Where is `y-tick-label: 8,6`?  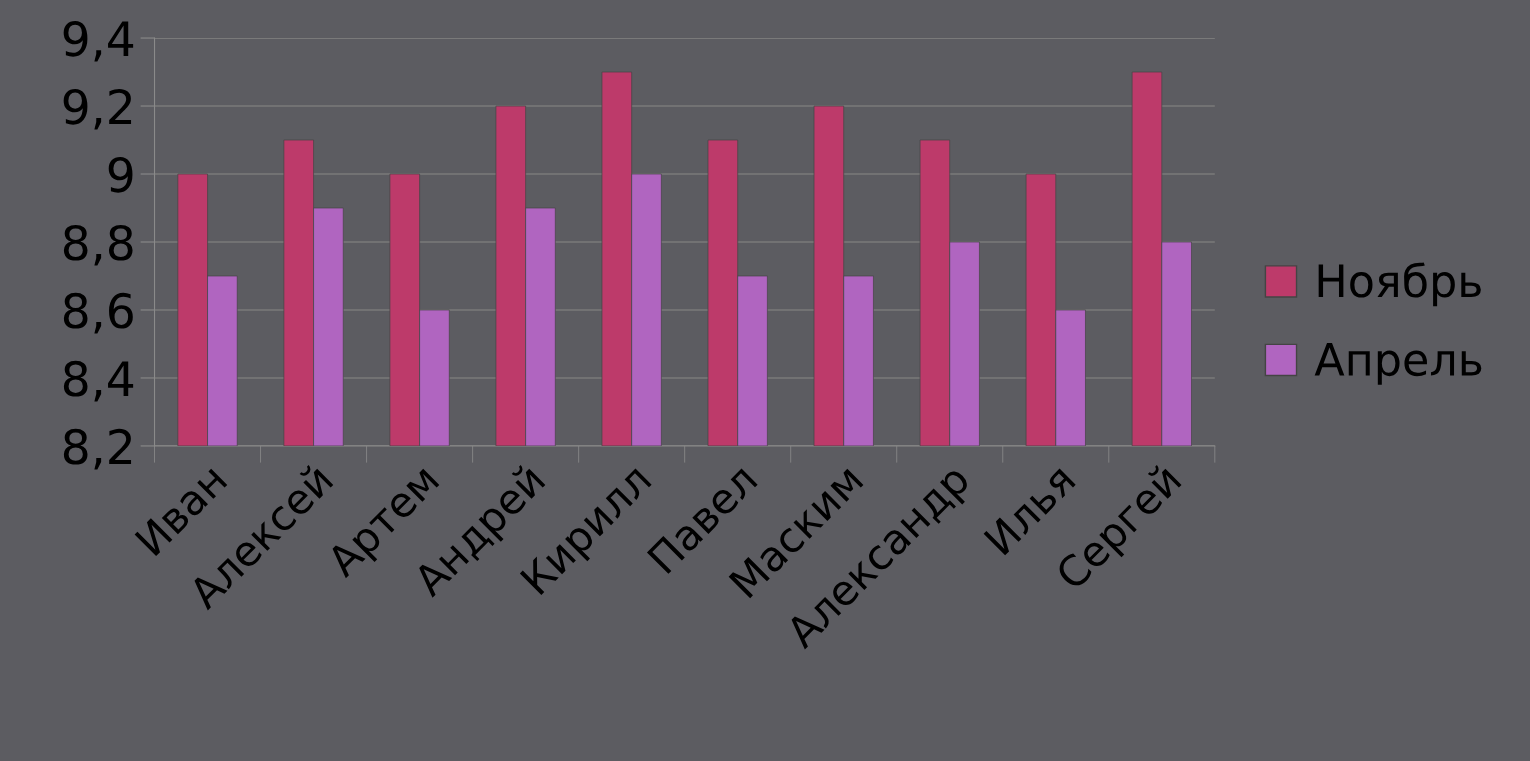 y-tick-label: 8,6 is located at coordinates (98, 313).